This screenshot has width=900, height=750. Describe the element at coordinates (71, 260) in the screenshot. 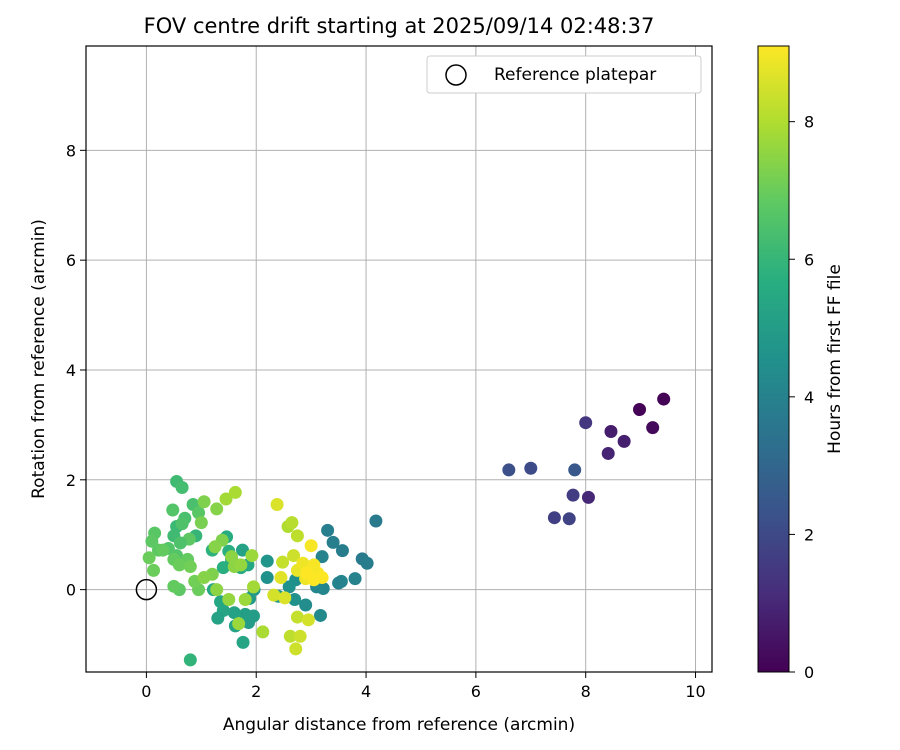

I see `y-tick-label: 6` at that location.